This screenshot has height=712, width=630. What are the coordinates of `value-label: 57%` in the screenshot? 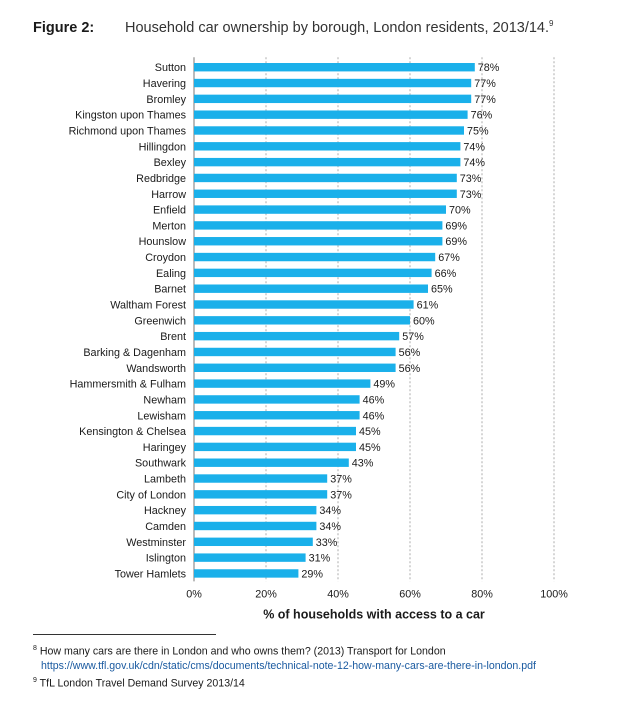 It's located at (413, 337).